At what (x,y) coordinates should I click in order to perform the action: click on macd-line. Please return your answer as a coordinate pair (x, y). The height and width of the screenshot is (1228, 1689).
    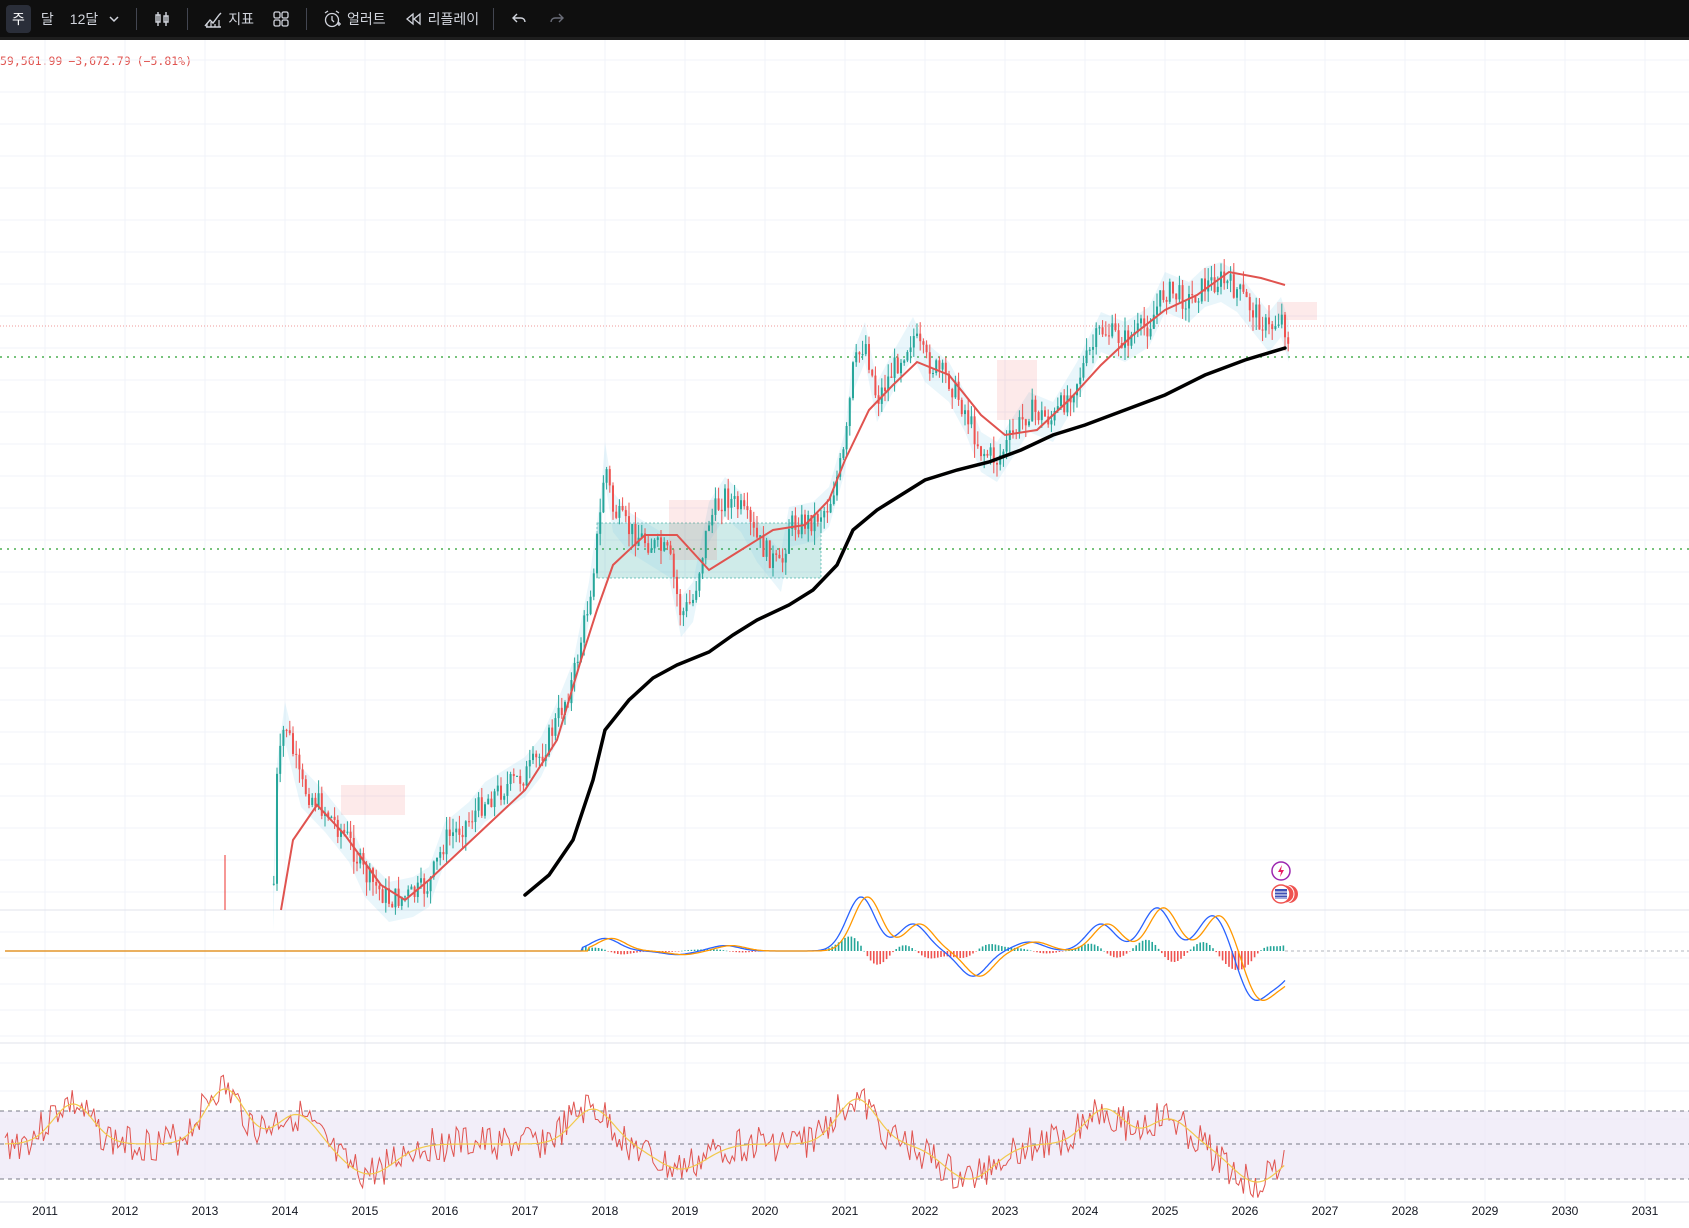
    Looking at the image, I should click on (645, 948).